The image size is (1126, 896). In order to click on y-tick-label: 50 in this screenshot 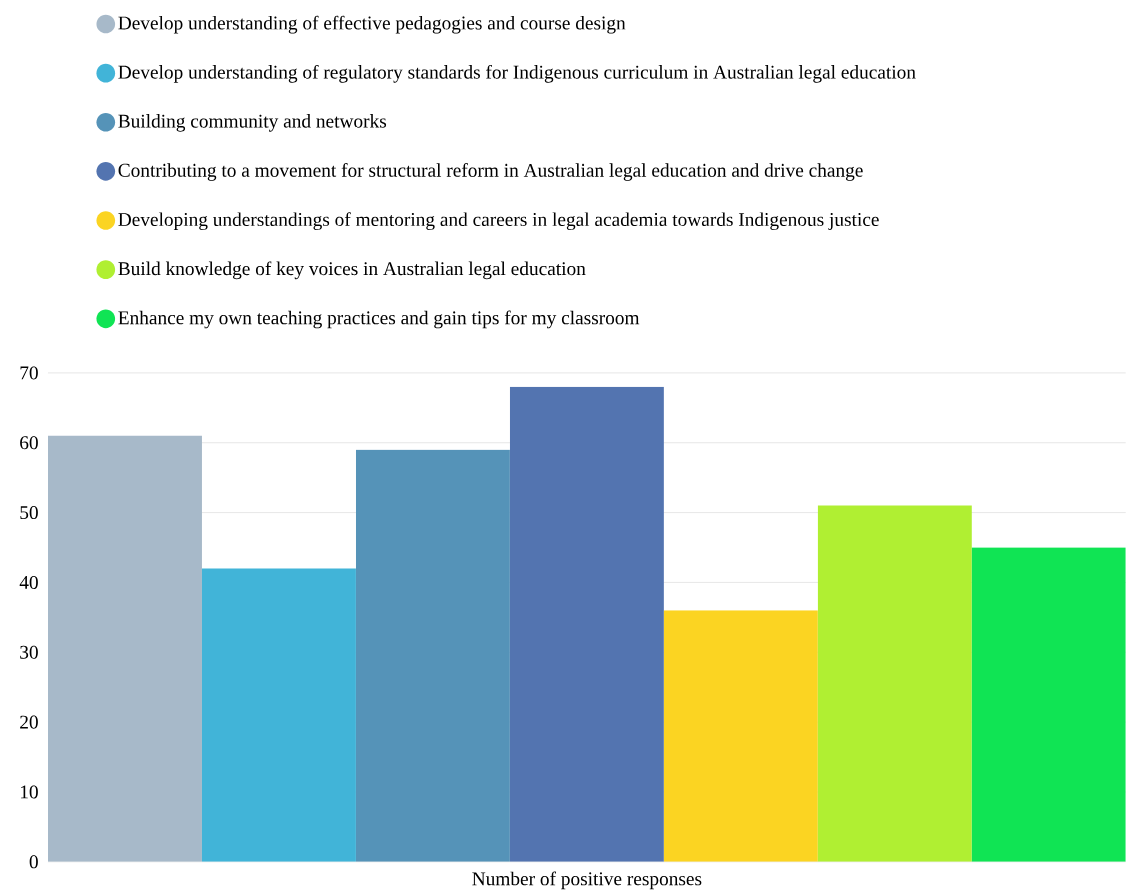, I will do `click(29, 513)`.